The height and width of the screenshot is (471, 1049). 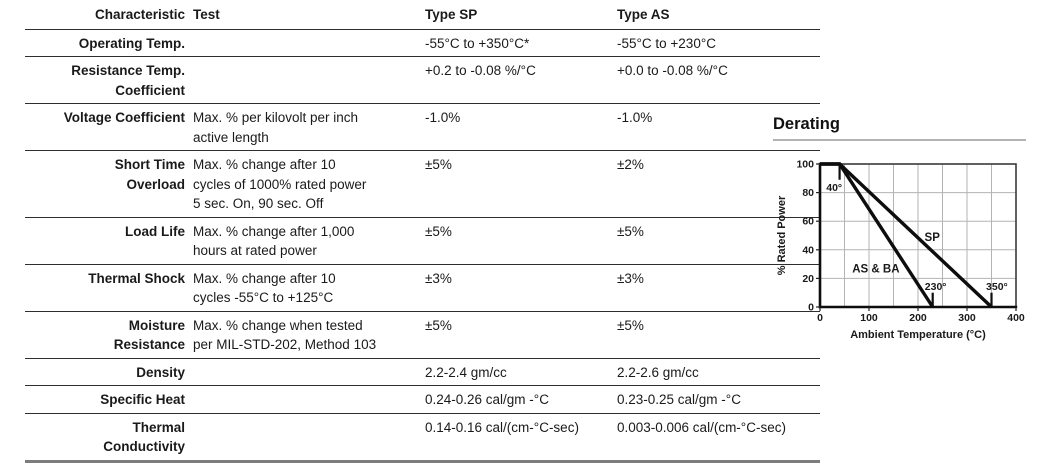 I want to click on cell-type-as: -1.0%, so click(x=635, y=117).